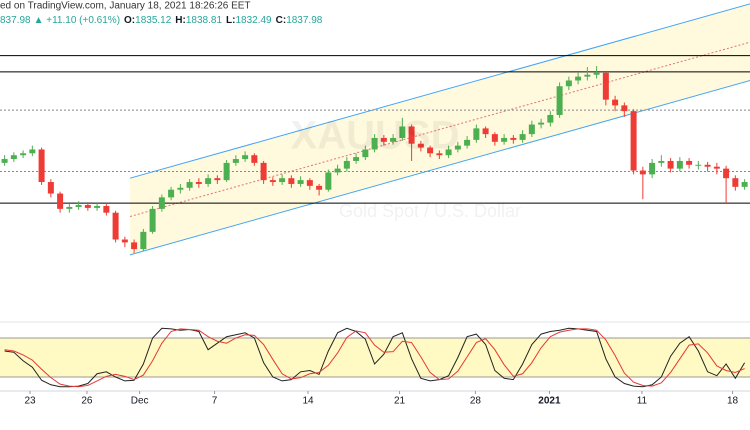 The height and width of the screenshot is (430, 750). I want to click on x-tick-label: 7, so click(215, 401).